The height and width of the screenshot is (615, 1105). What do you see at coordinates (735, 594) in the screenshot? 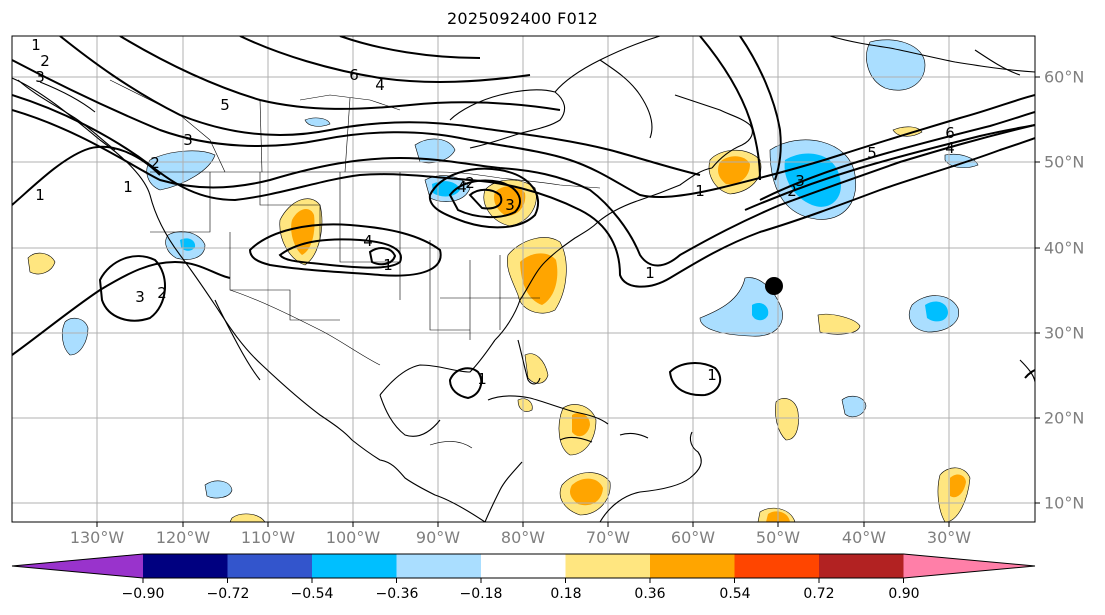
I see `colorbar-tick-label: 0.54` at bounding box center [735, 594].